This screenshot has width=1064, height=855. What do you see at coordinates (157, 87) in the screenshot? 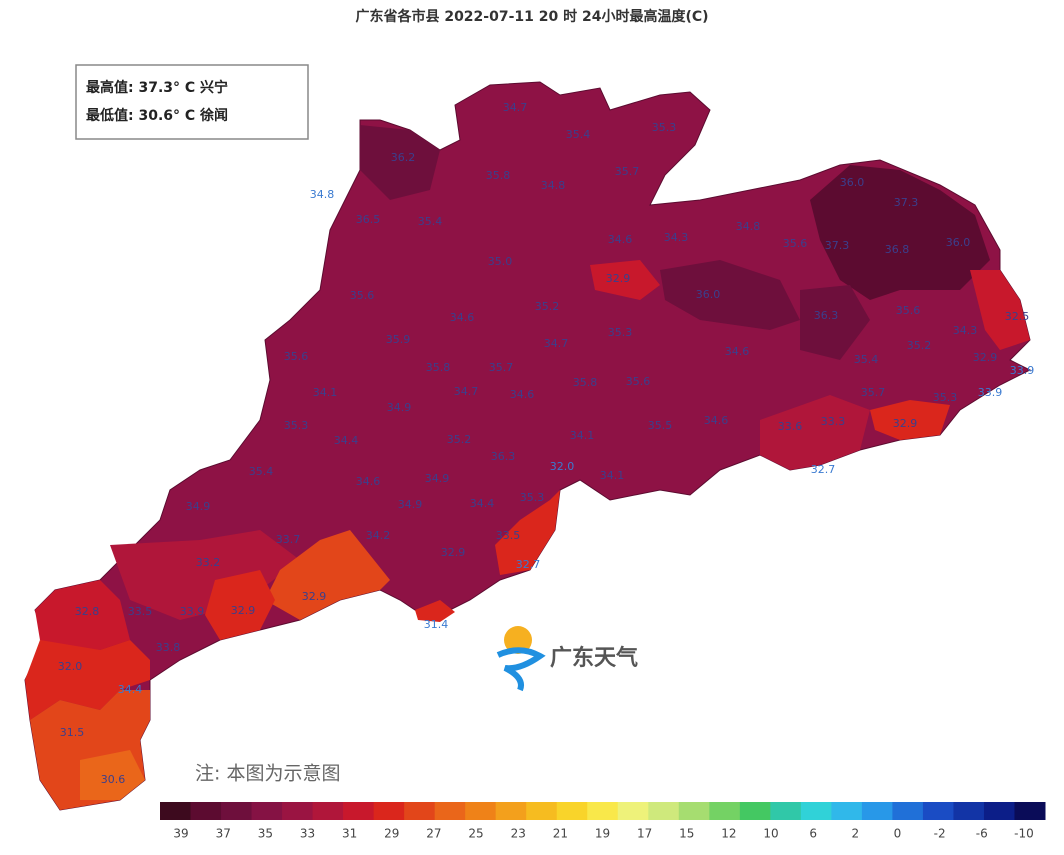
I see `max-stat: 最高值: 37.3° C 兴宁` at bounding box center [157, 87].